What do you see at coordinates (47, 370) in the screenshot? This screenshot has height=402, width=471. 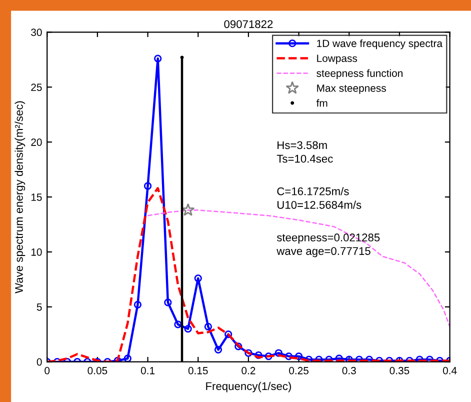 I see `x-tick-label: 0` at bounding box center [47, 370].